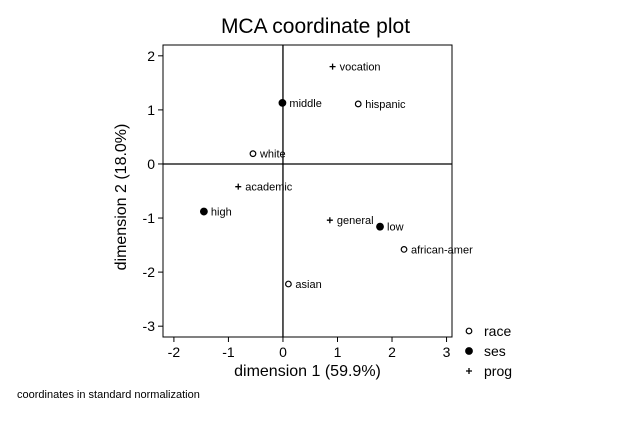  Describe the element at coordinates (395, 228) in the screenshot. I see `ses-low-label: low` at that location.